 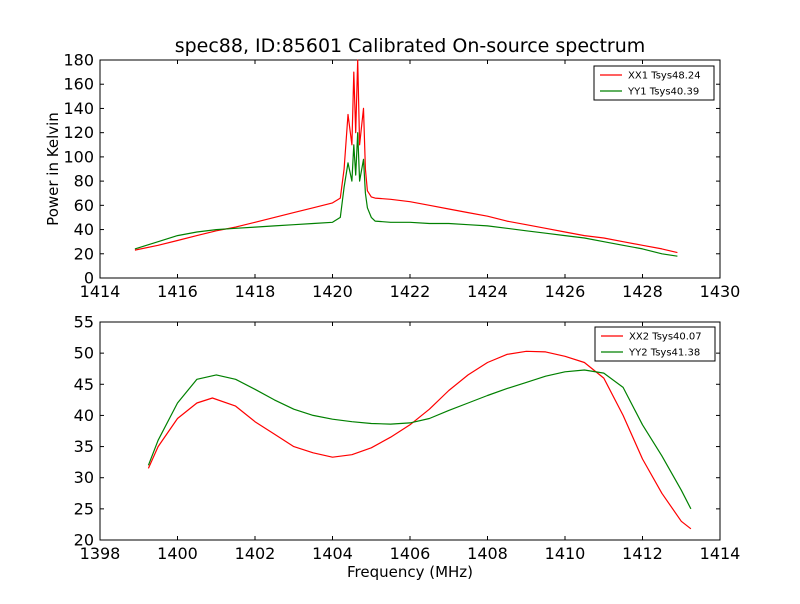 I want to click on y-tick-label: 30, so click(x=84, y=477).